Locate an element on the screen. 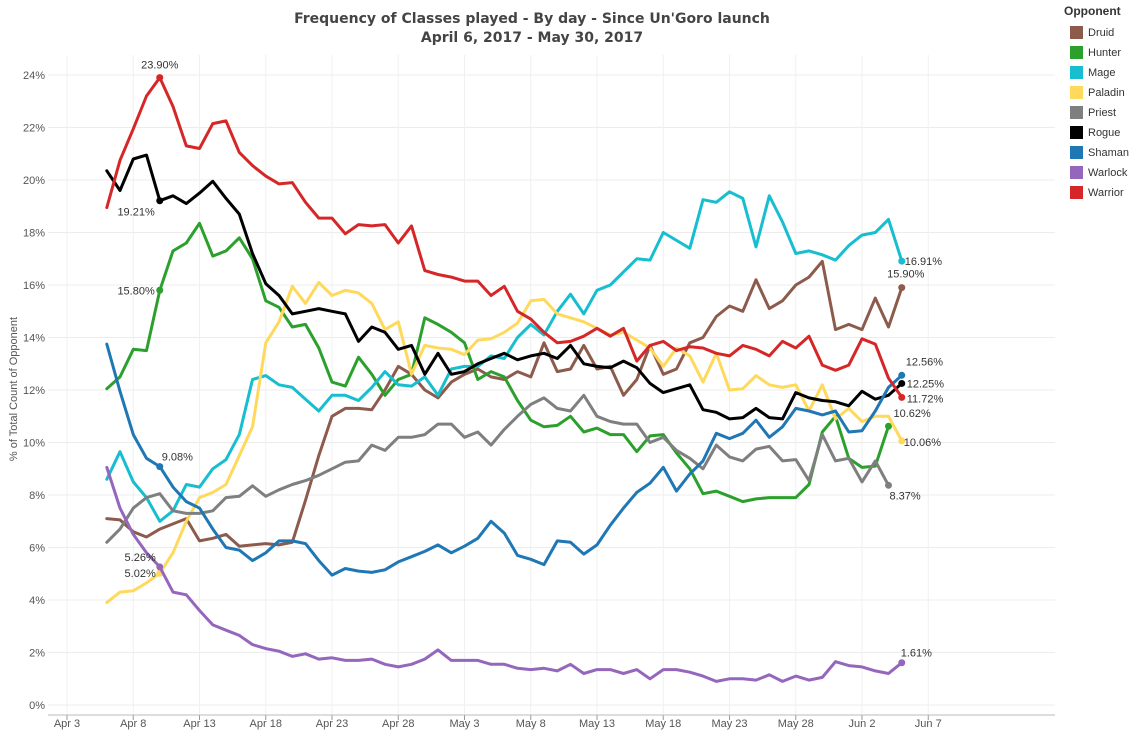  endpoint-marker-warlock is located at coordinates (902, 663).